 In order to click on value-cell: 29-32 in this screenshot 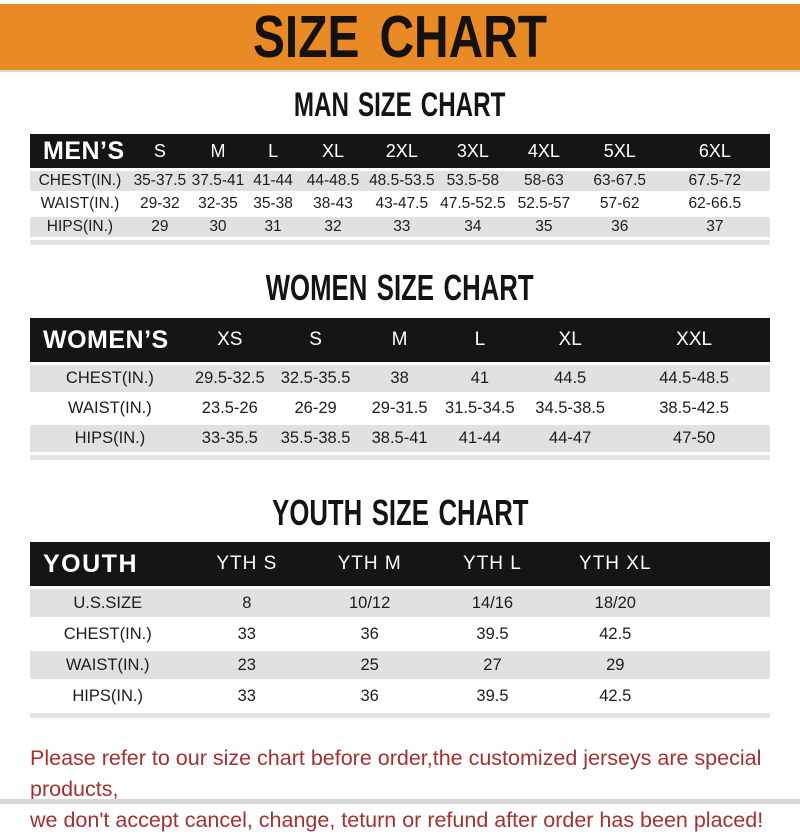, I will do `click(159, 202)`.